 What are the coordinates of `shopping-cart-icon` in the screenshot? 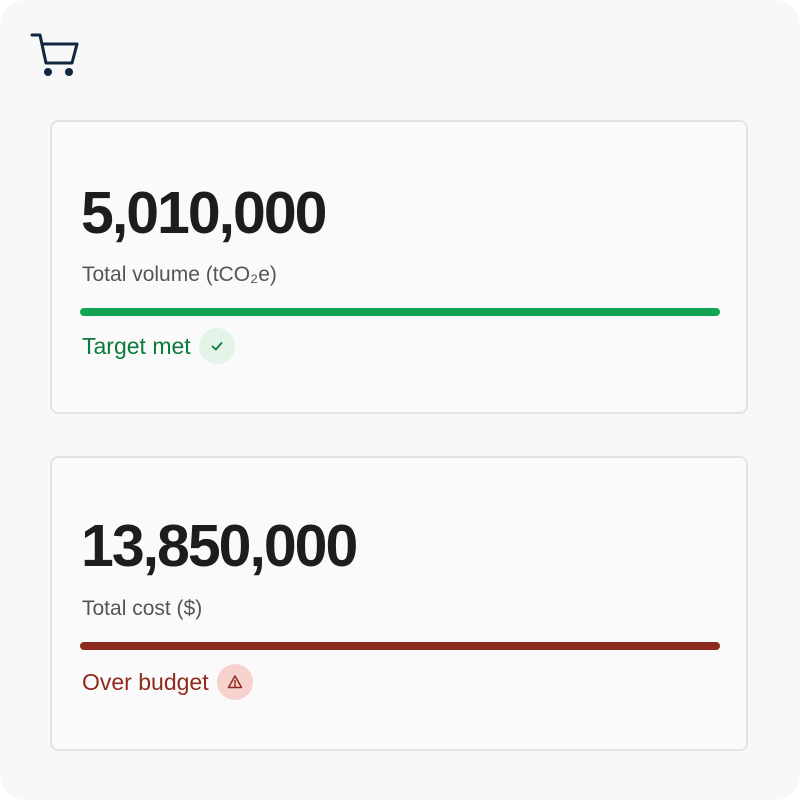 It's located at (55, 54).